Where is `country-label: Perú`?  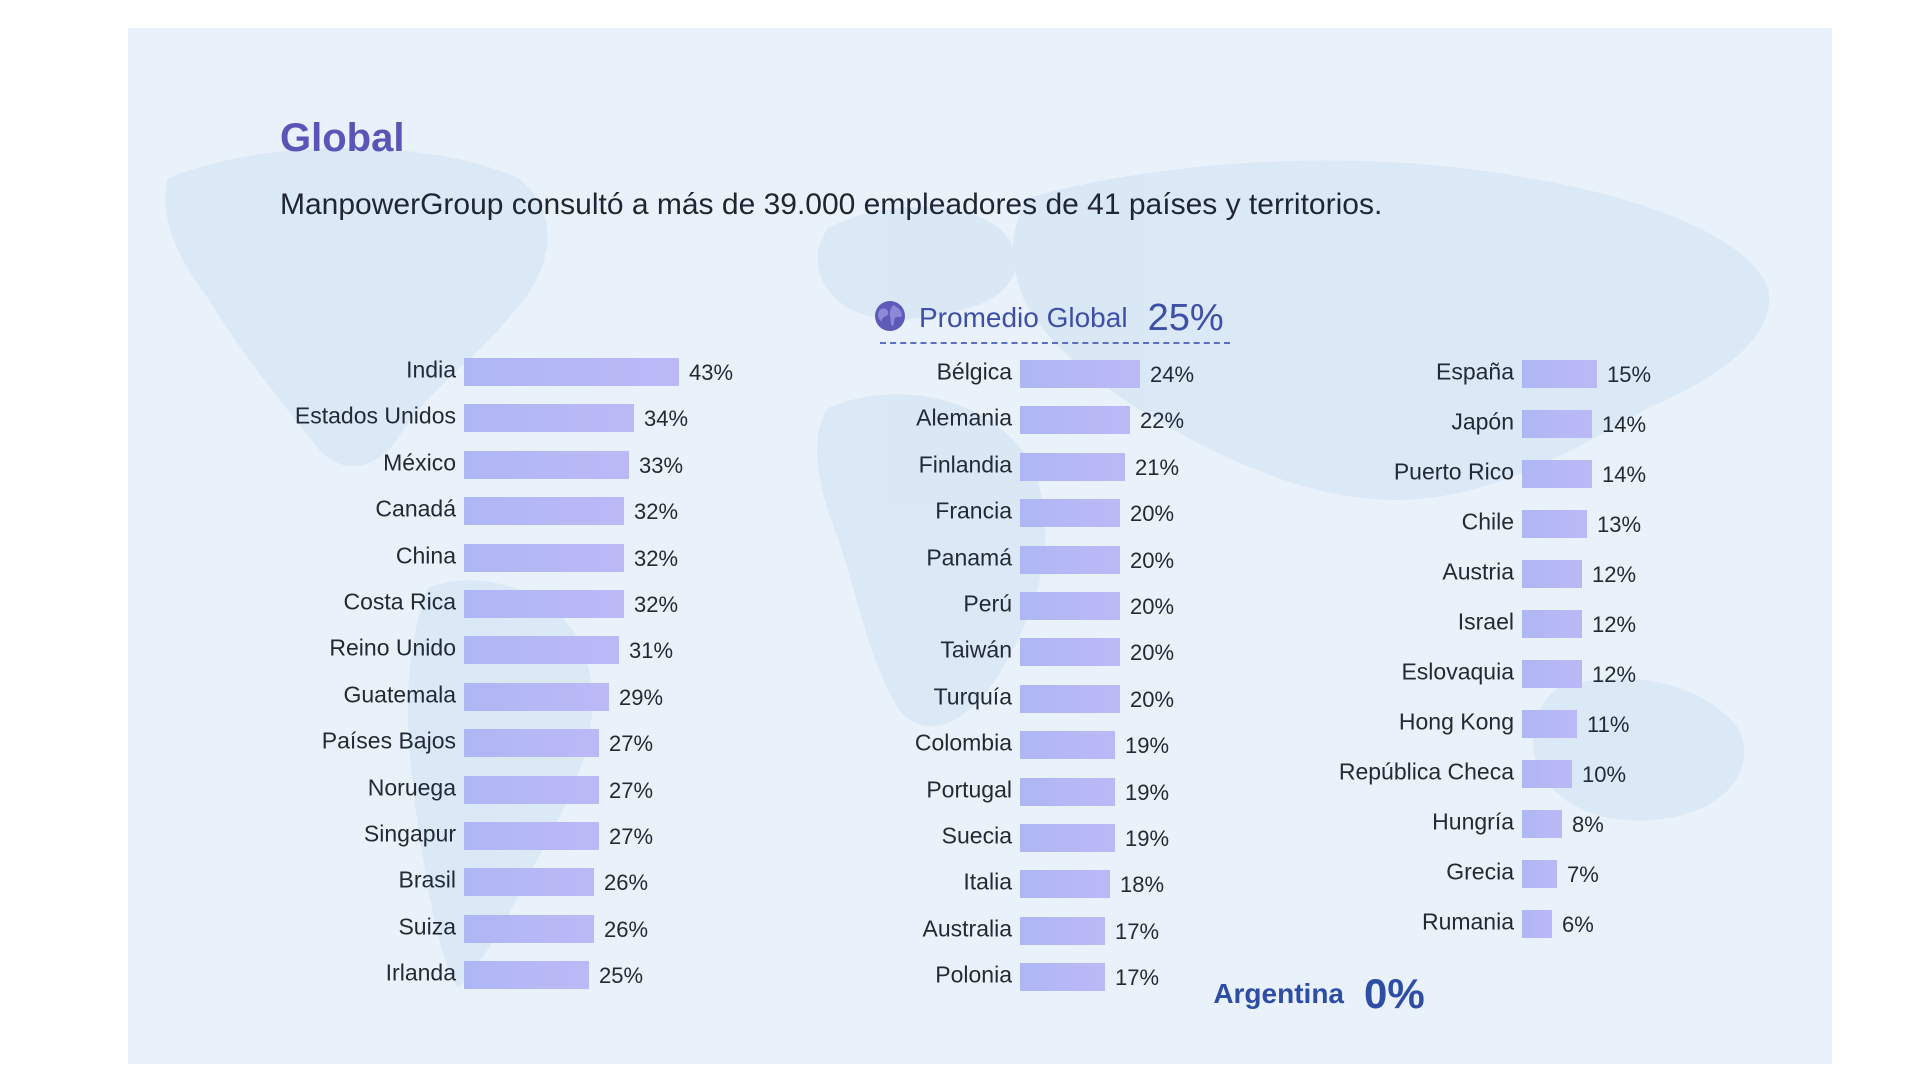
country-label: Perú is located at coordinates (987, 603).